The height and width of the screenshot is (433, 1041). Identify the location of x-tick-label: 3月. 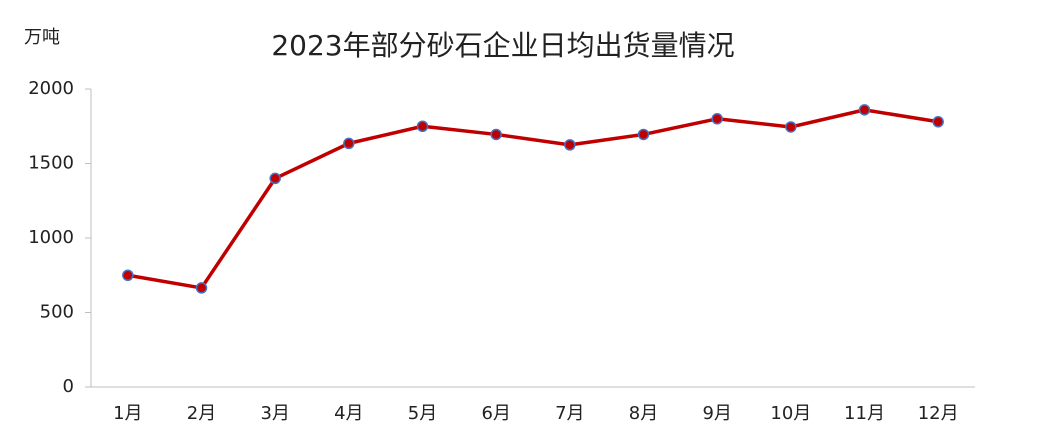
(274, 413).